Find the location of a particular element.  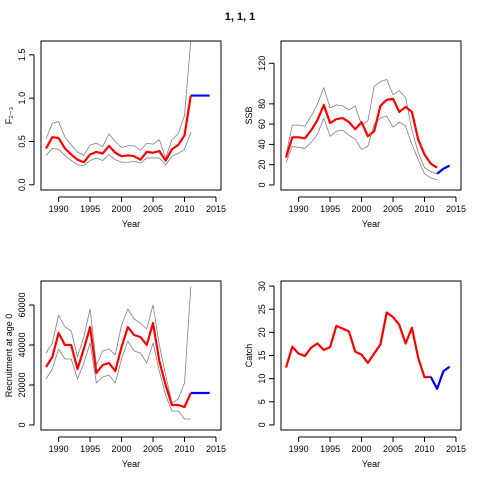

y-tick-label: 0.0 is located at coordinates (22, 185).